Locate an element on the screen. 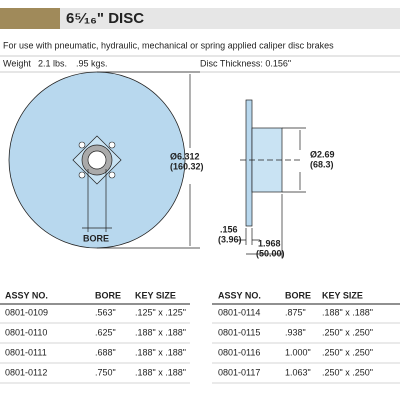  cell: 0801-0114 is located at coordinates (239, 312).